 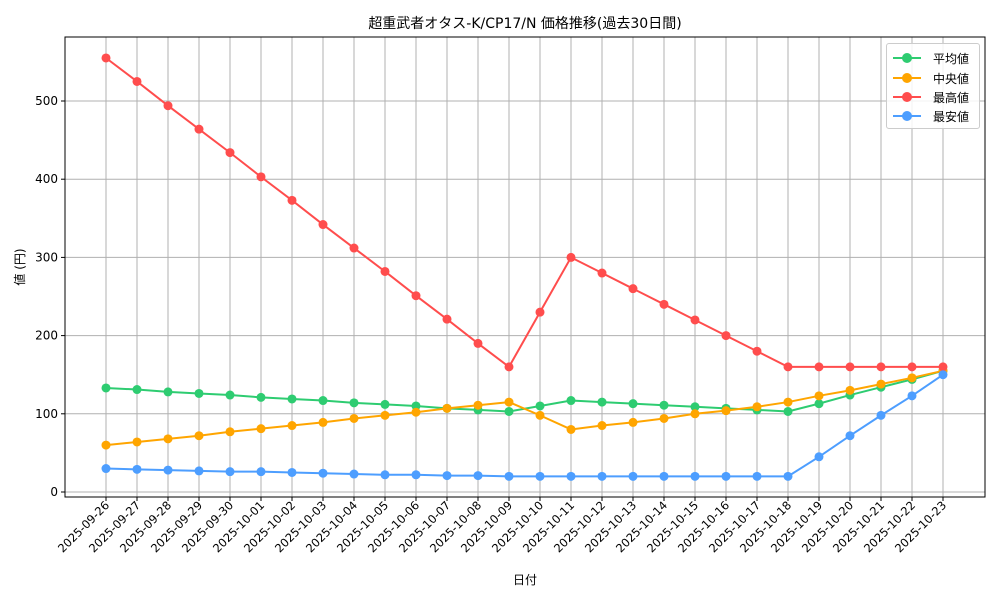 I want to click on legend-label: 平均値, so click(x=951, y=59).